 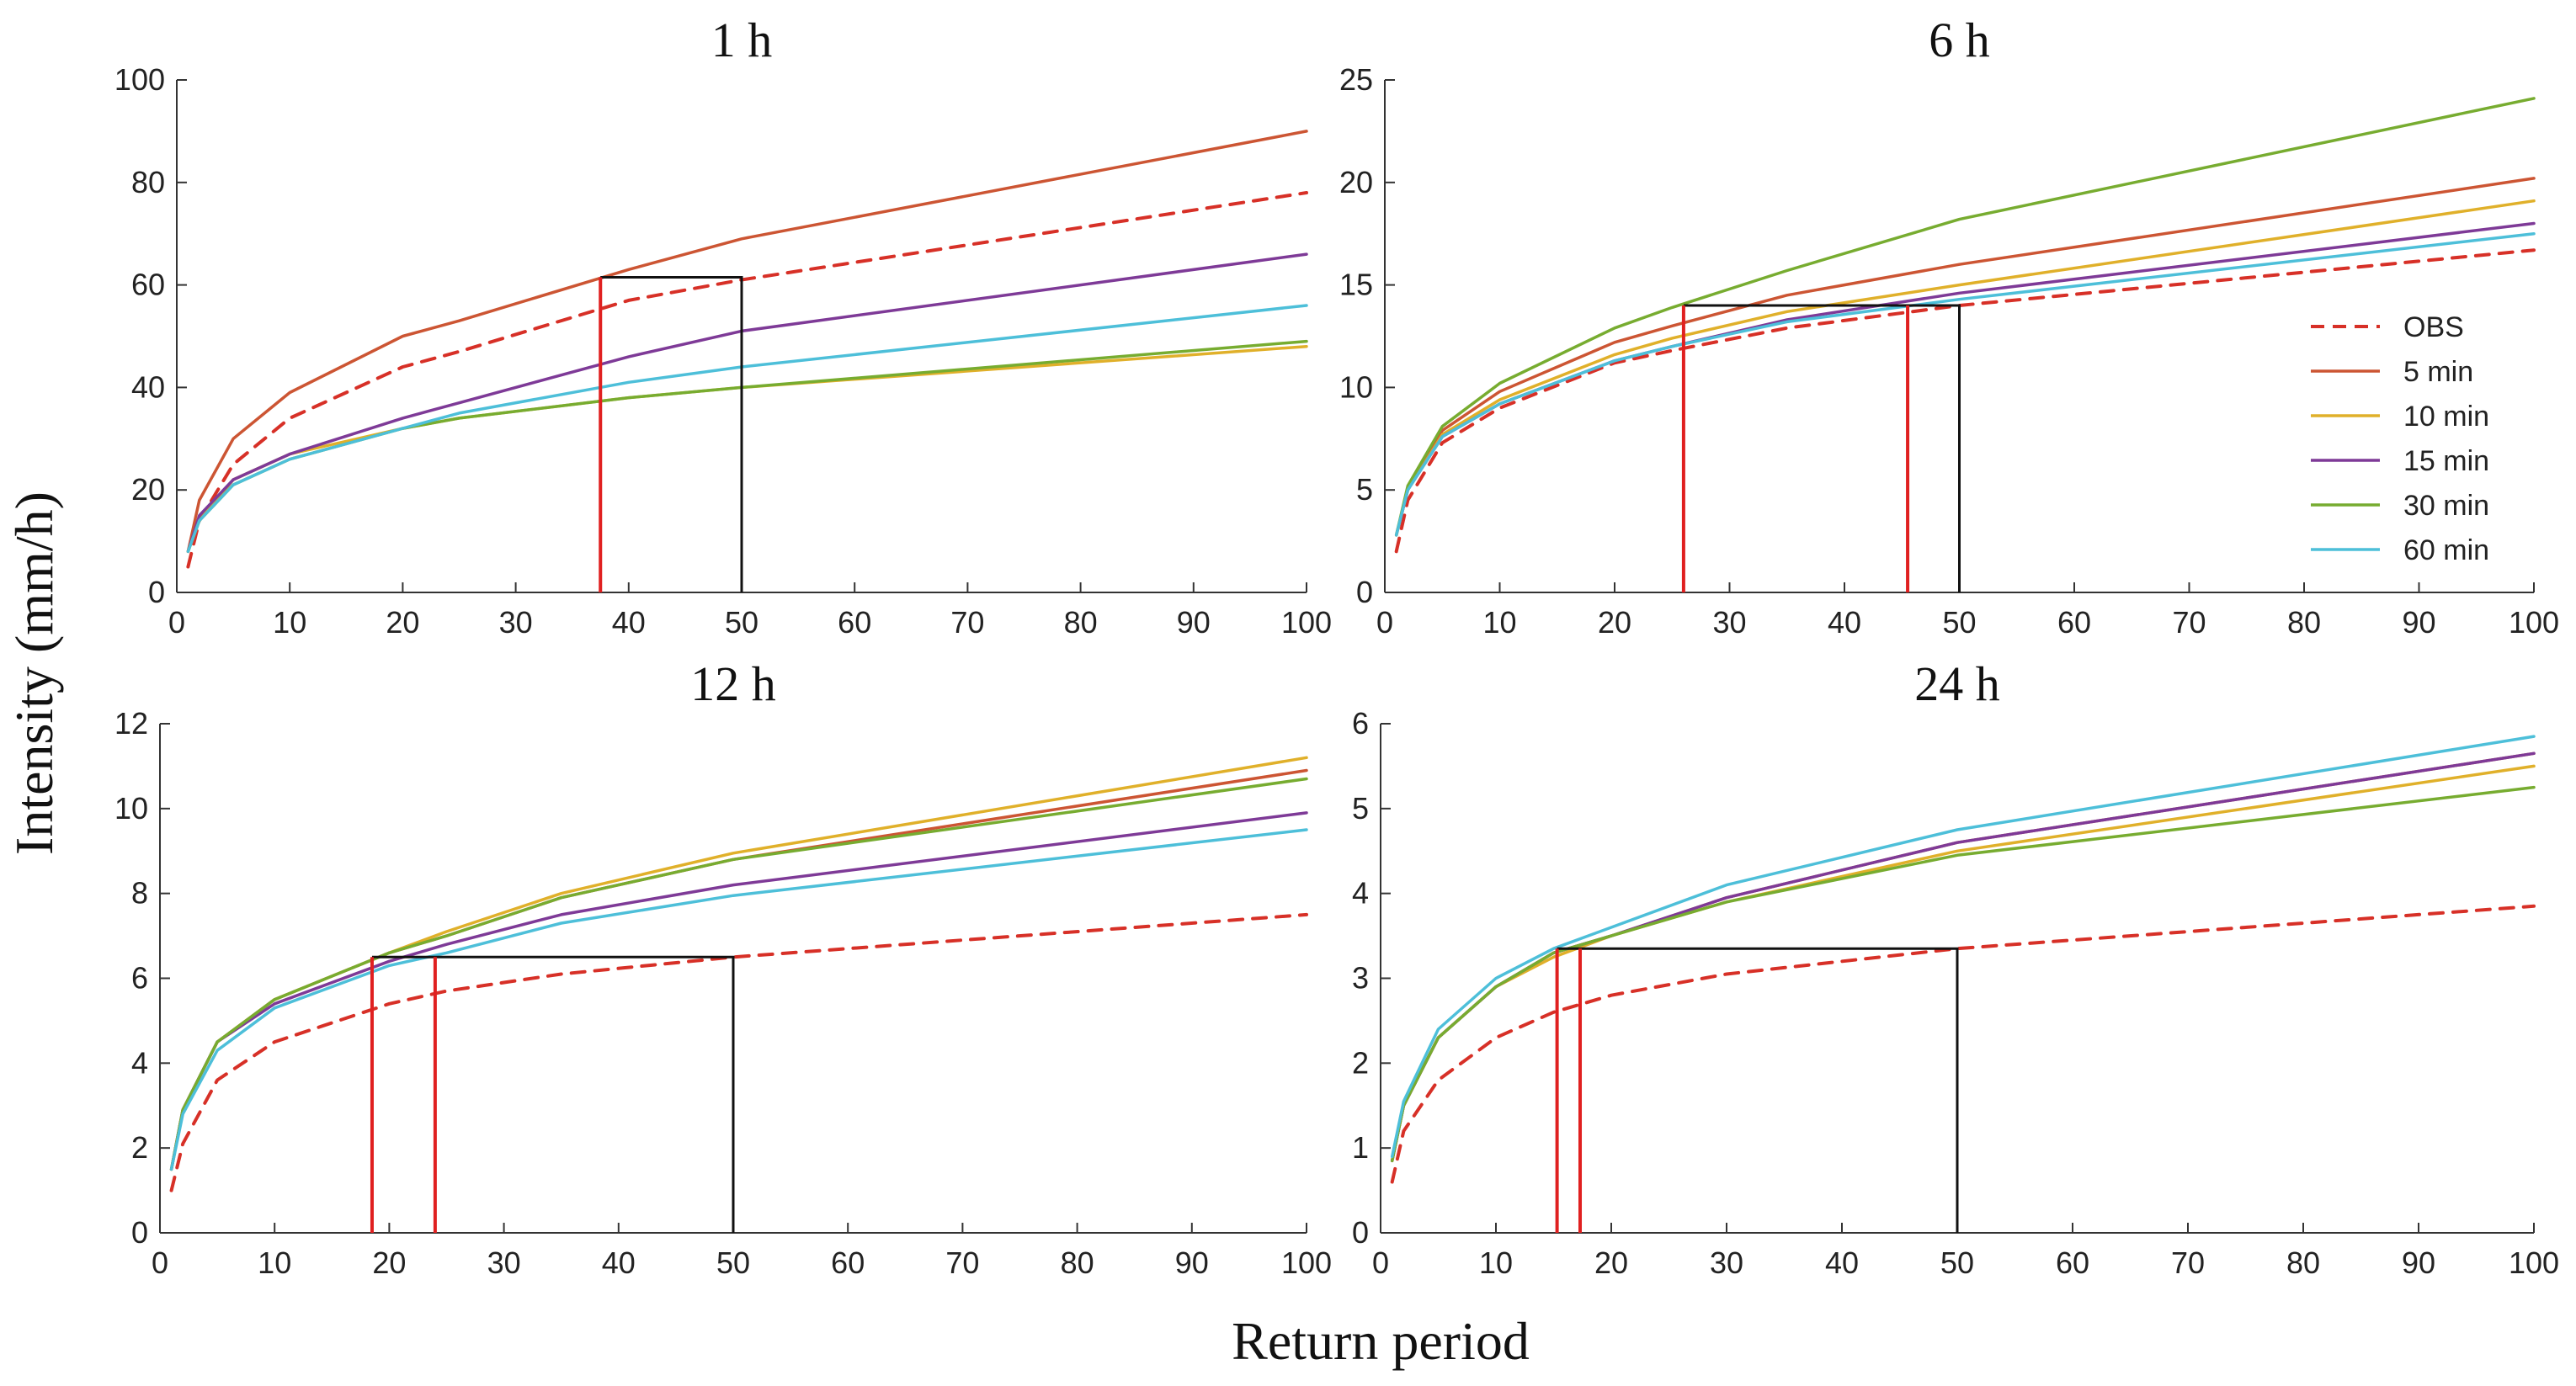 What do you see at coordinates (2438, 372) in the screenshot?
I see `legend-label: 5 min` at bounding box center [2438, 372].